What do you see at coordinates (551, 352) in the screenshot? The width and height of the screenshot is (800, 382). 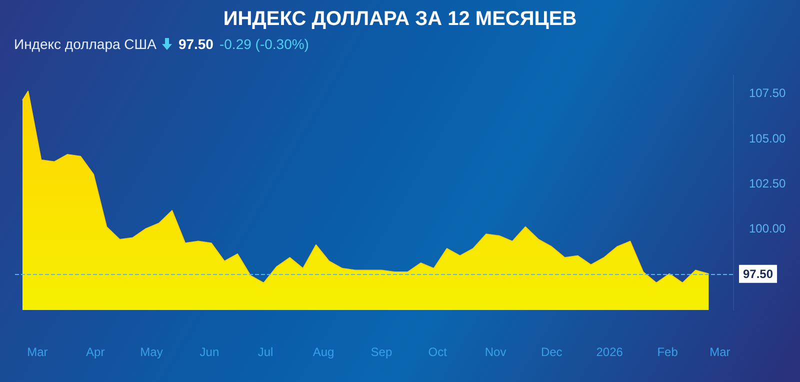 I see `x-tick-label: Dec` at bounding box center [551, 352].